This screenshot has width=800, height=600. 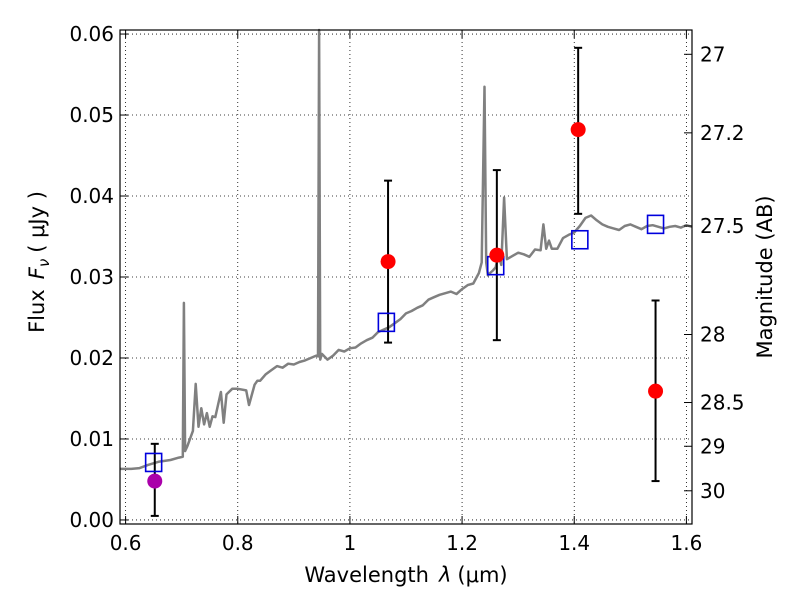 I want to click on y2-tick-labels: 27 27.2 27.5 28 28.5 29 30, so click(x=722, y=272).